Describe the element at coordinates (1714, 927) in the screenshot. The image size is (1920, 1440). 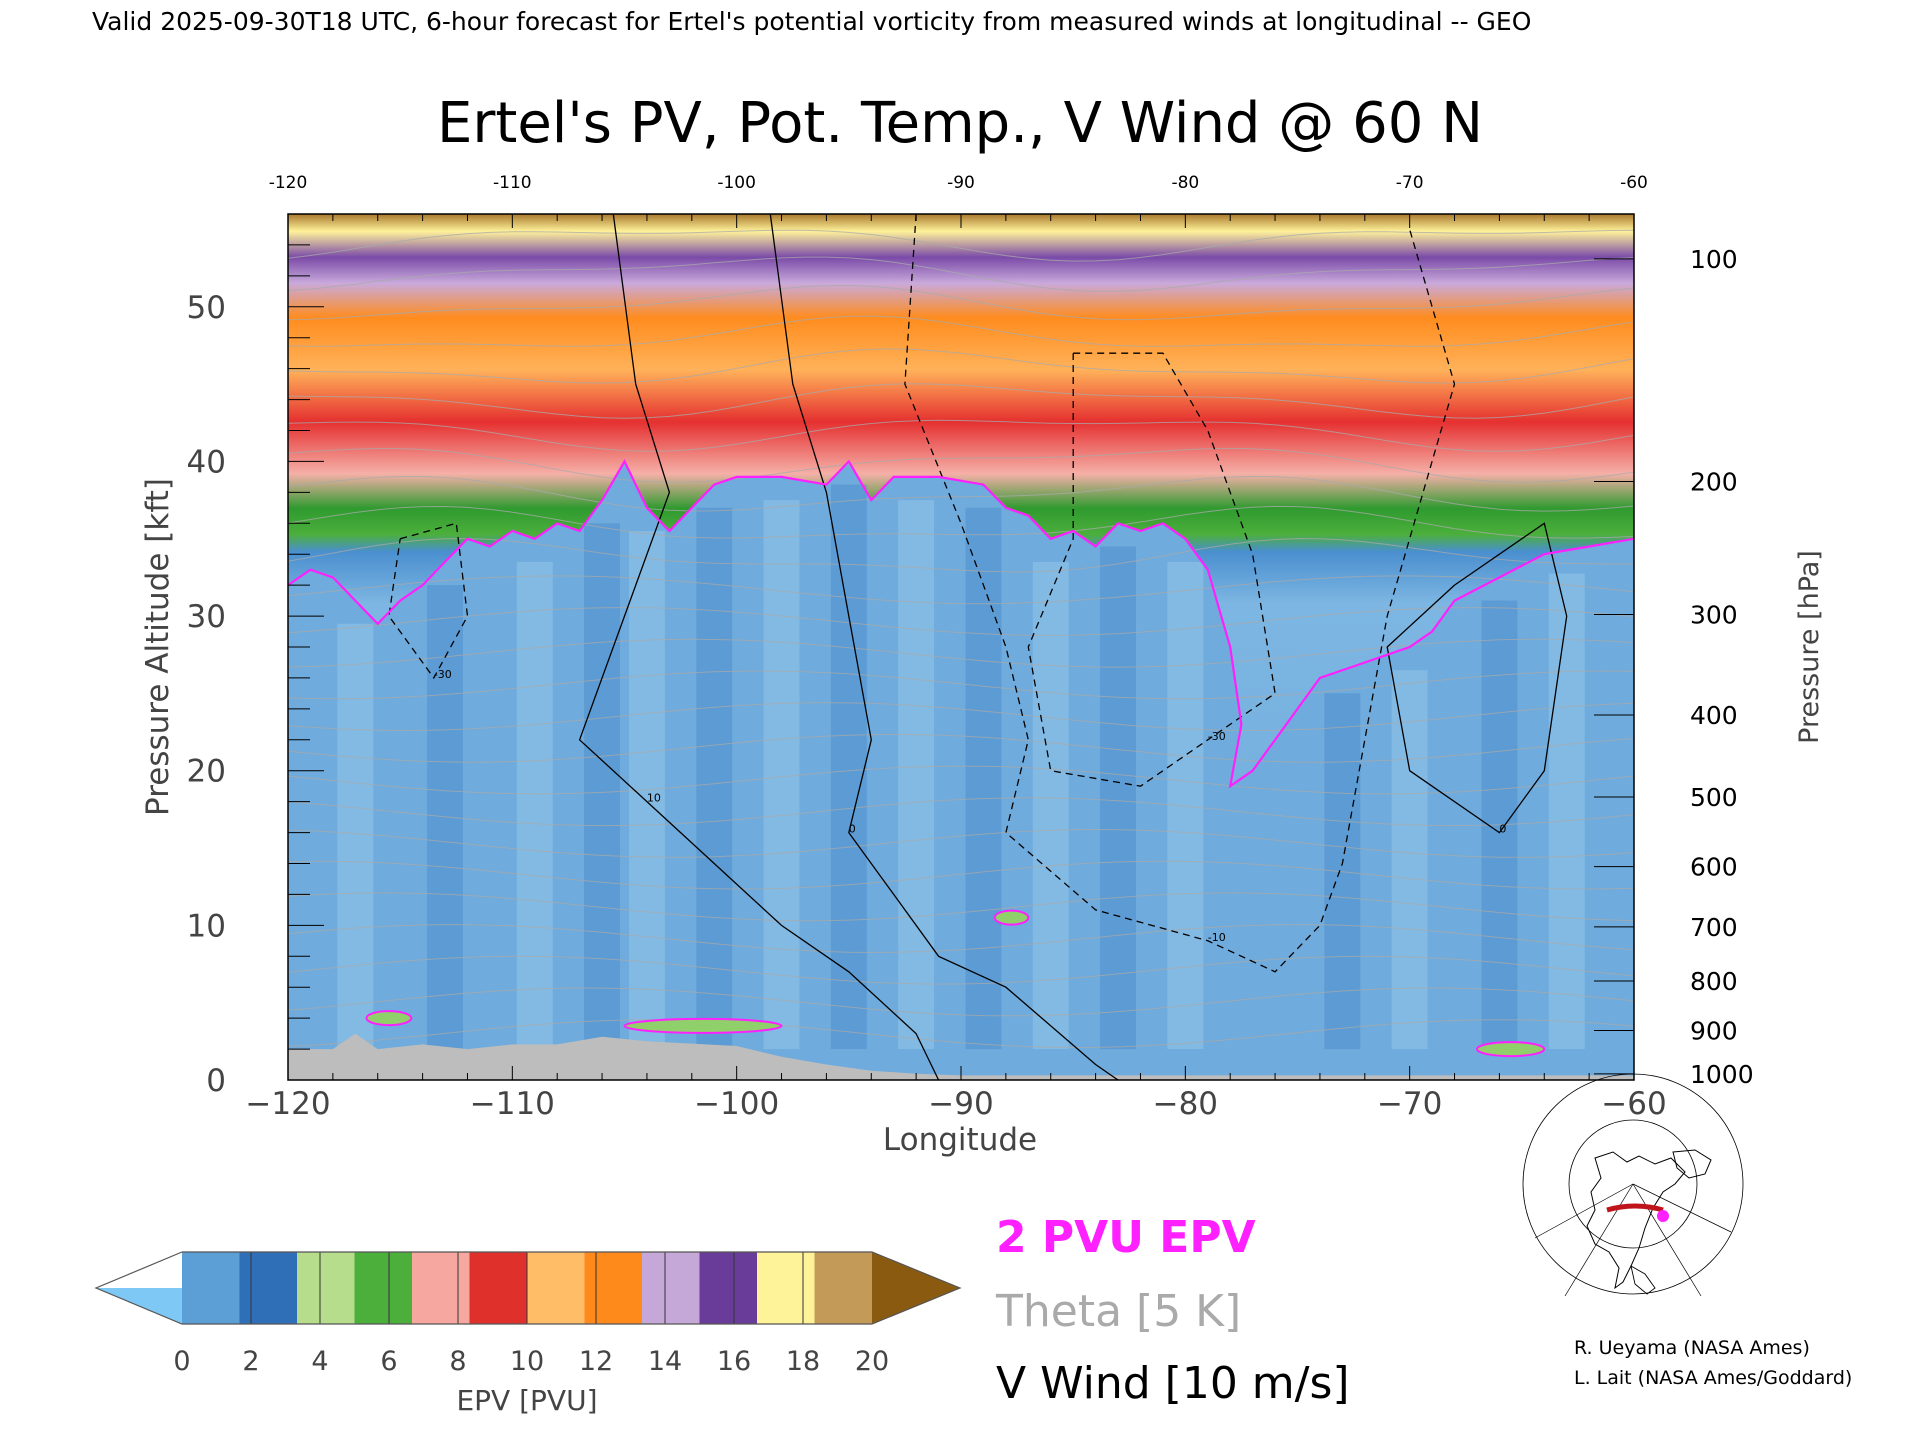
I see `pressure-tick-label: 700` at that location.